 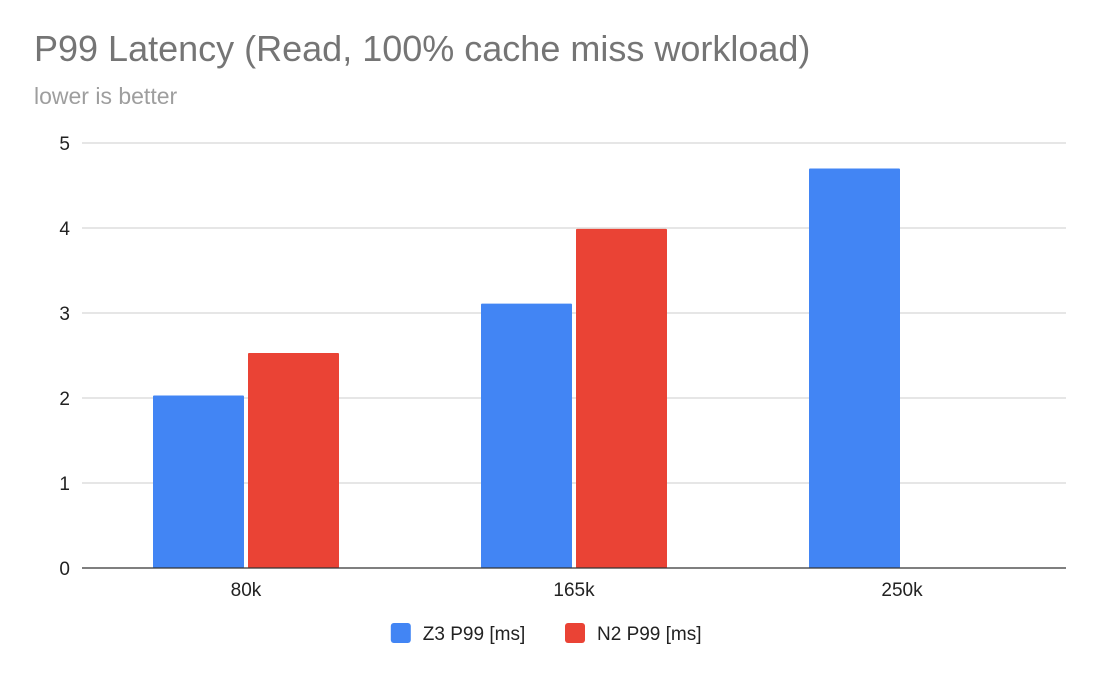 I want to click on legend-label: N2 P99 [ms], so click(x=649, y=634).